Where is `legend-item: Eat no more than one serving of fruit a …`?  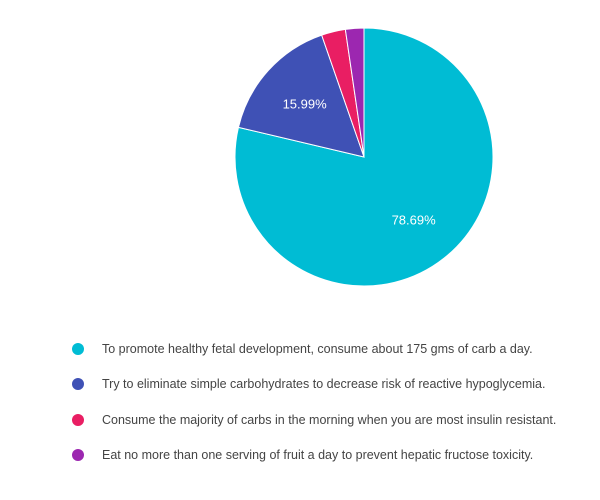
legend-item: Eat no more than one serving of fruit a … is located at coordinates (313, 456).